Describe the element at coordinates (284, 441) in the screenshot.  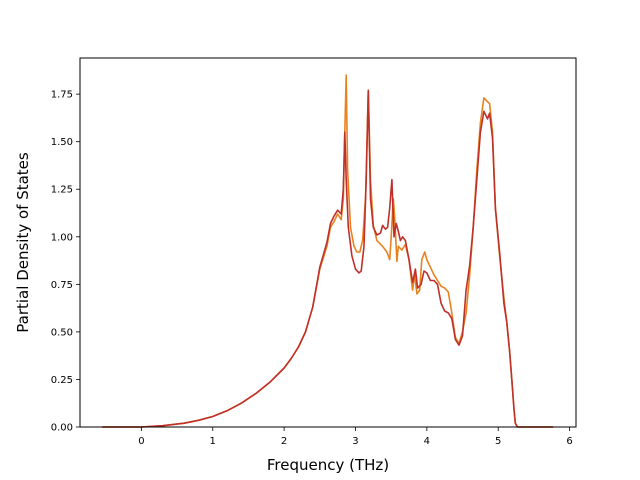
I see `x-tick-label: 2` at that location.